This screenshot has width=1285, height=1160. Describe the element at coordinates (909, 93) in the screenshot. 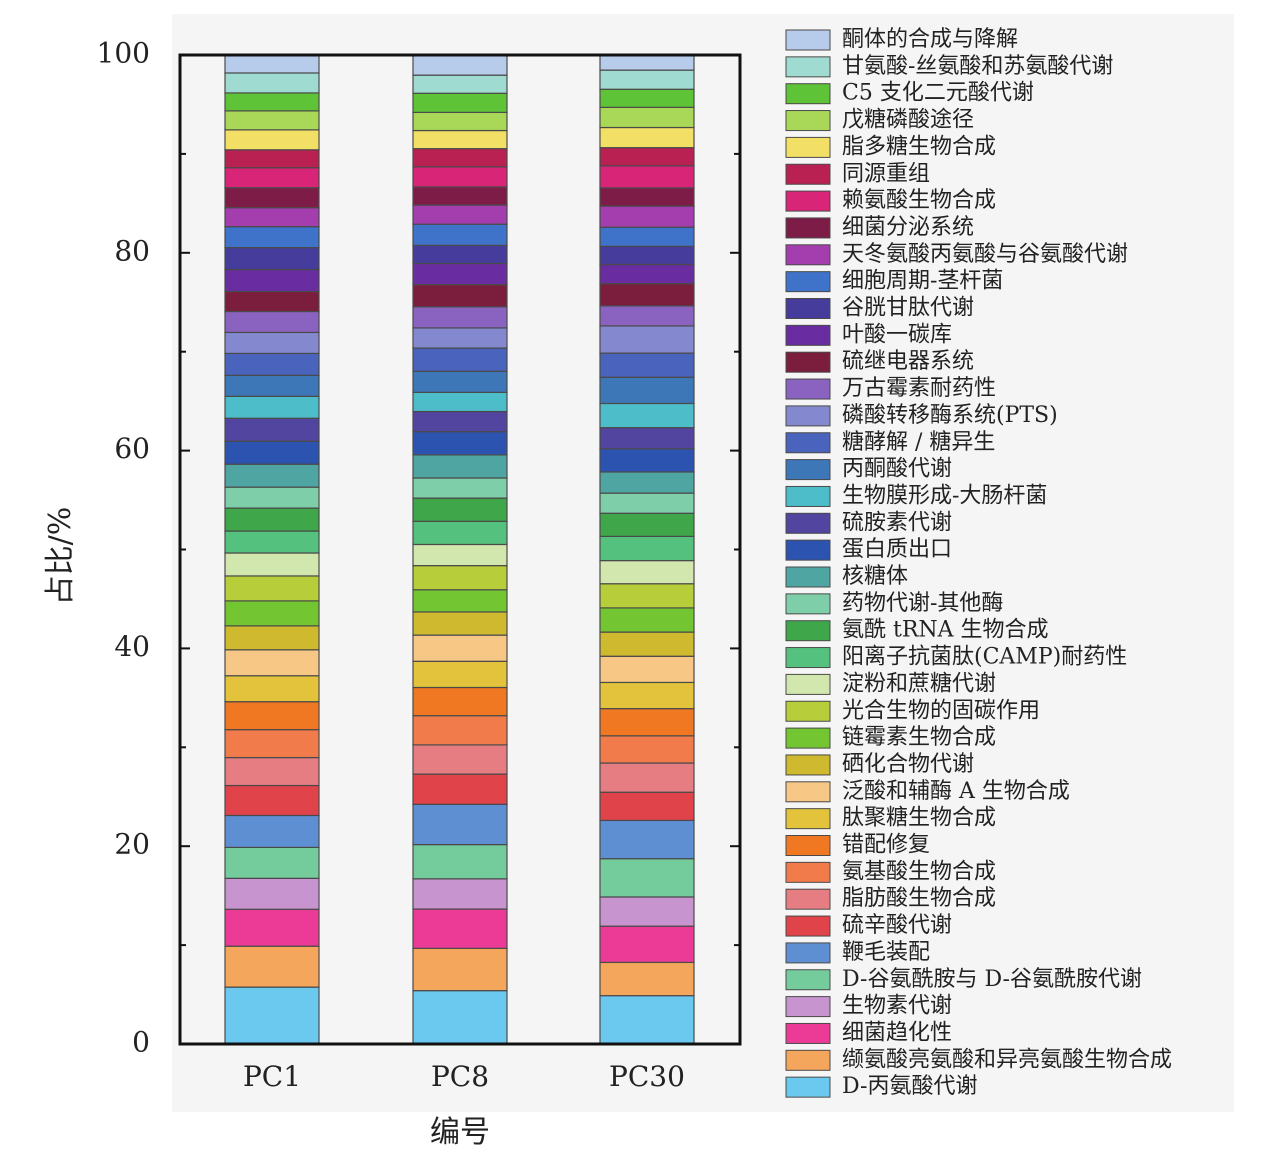

I see `legend-item: C5 支化二元酸代谢` at that location.